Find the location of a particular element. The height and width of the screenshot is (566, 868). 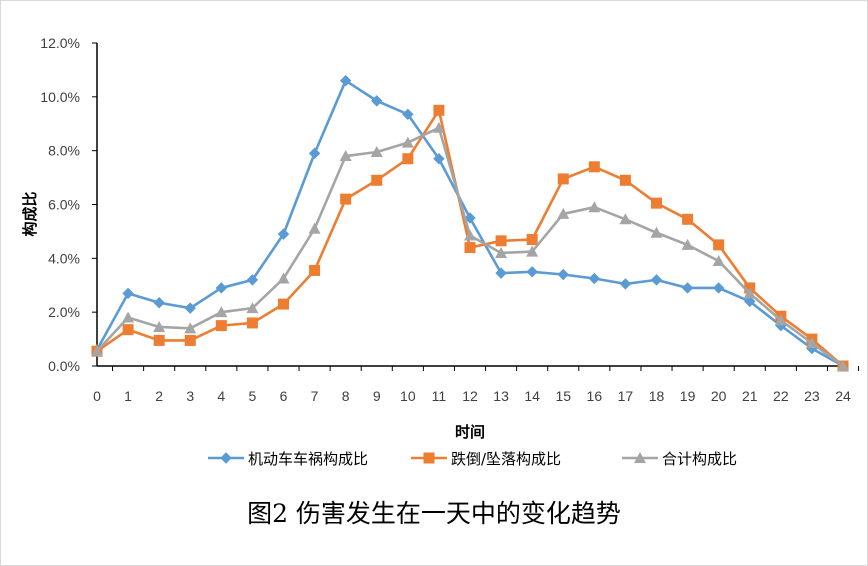

legend-item: 机动车车祸构成比 is located at coordinates (288, 459).